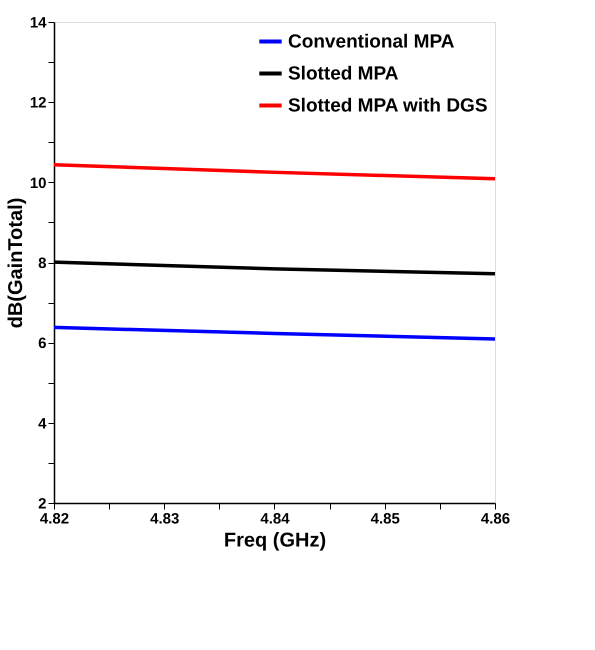 Image resolution: width=595 pixels, height=650 pixels. I want to click on legend-label: Slotted MPA with DGS, so click(388, 106).